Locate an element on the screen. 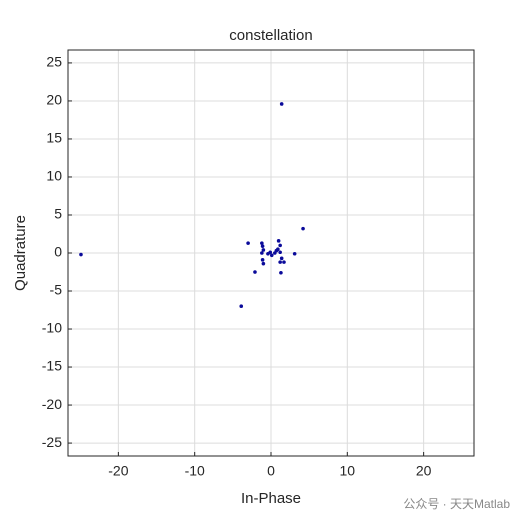  chart-title: constellation is located at coordinates (270, 35).